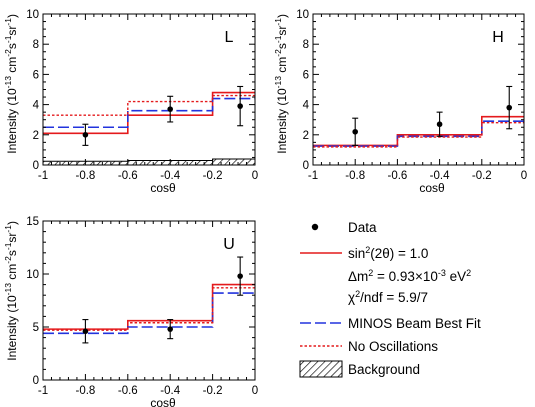  Describe the element at coordinates (362, 227) in the screenshot. I see `legend-data-label: Data` at that location.